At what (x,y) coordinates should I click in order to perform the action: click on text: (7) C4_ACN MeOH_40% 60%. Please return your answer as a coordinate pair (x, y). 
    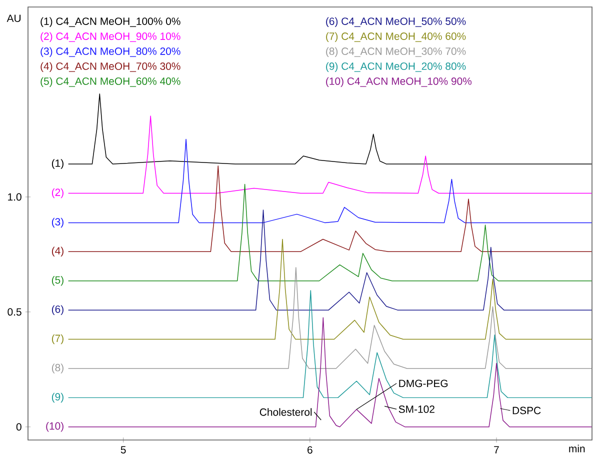
    Looking at the image, I should click on (396, 37).